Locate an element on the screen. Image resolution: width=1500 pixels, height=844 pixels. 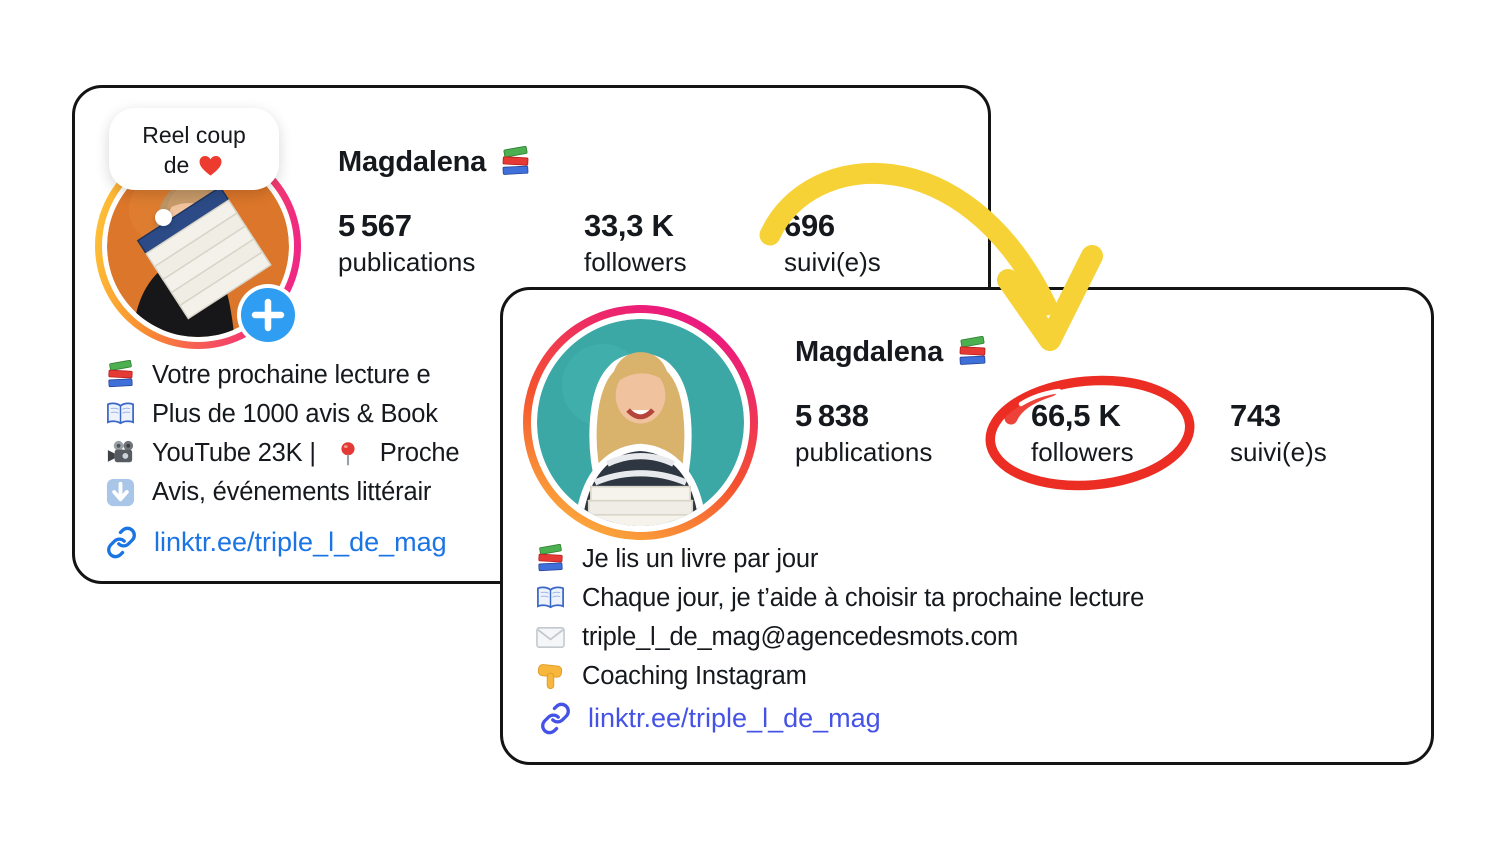
bio-text: Plus de 1000 avis & Book is located at coordinates (295, 414).